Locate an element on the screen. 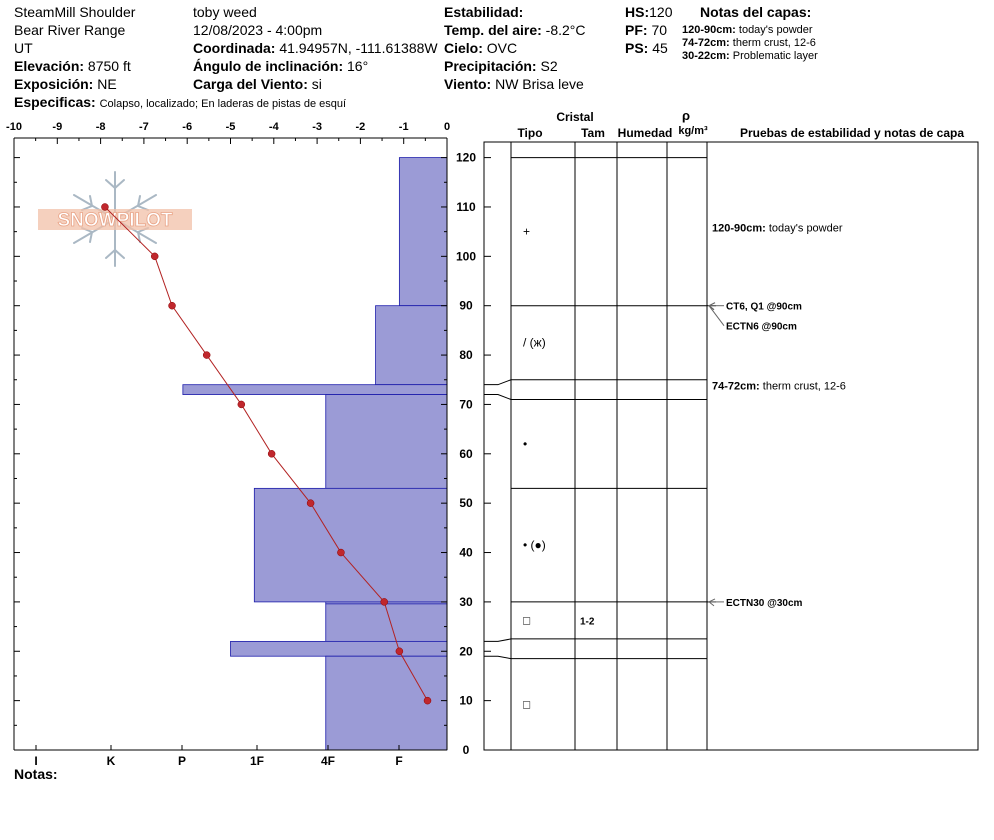 The image size is (994, 840). layer-note-2: 74-72cm: therm crust, 12-6 is located at coordinates (749, 43).